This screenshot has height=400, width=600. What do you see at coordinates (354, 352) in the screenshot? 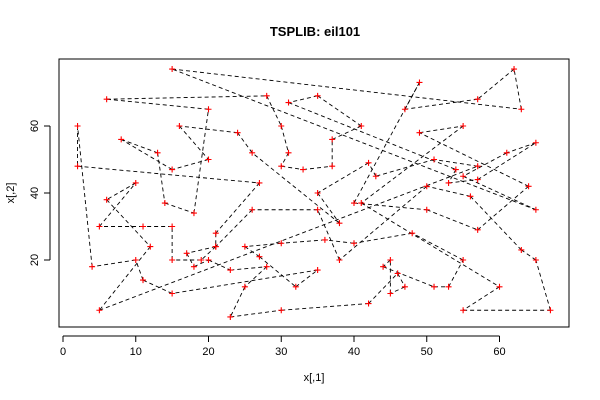
I see `x-tick-label: 40` at bounding box center [354, 352].